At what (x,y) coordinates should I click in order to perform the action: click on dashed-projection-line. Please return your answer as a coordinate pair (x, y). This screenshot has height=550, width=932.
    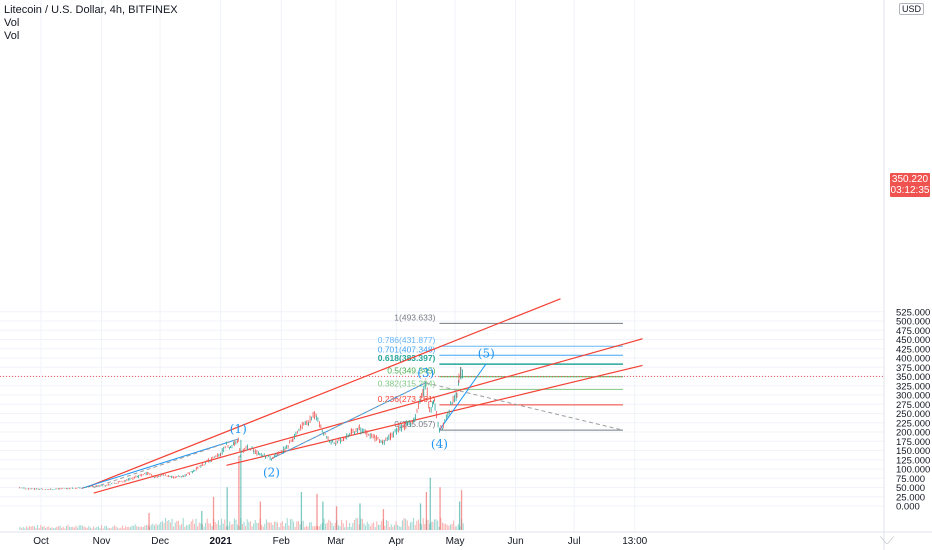
    Looking at the image, I should click on (348, 421).